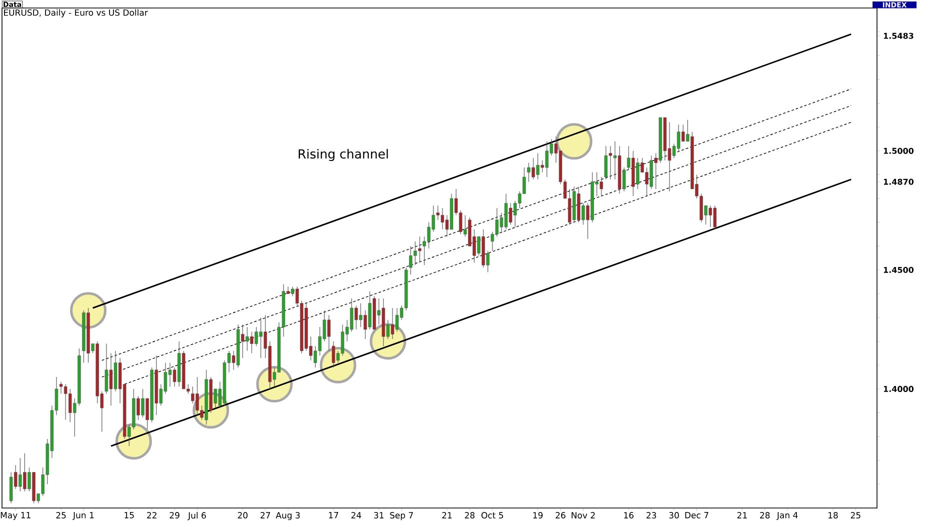  Describe the element at coordinates (492, 515) in the screenshot. I see `x-tick-label: Oct 5` at that location.